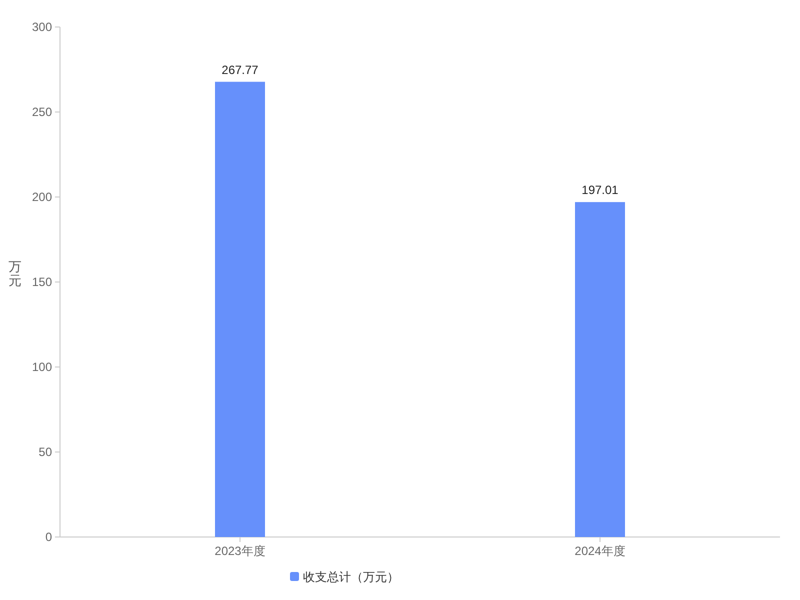 The image size is (800, 600). Describe the element at coordinates (42, 27) in the screenshot. I see `y-tick-label: 300` at that location.